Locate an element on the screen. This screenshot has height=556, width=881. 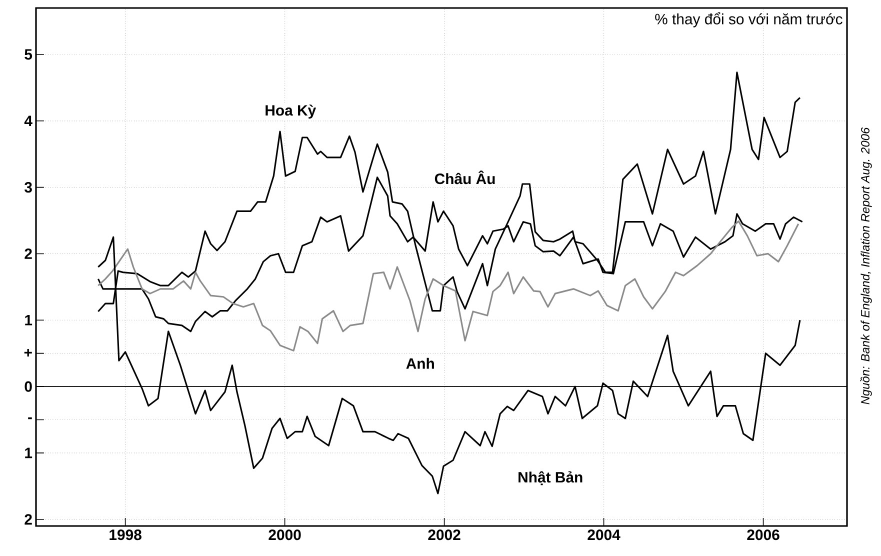
y-tick-label: + is located at coordinates (28, 352).